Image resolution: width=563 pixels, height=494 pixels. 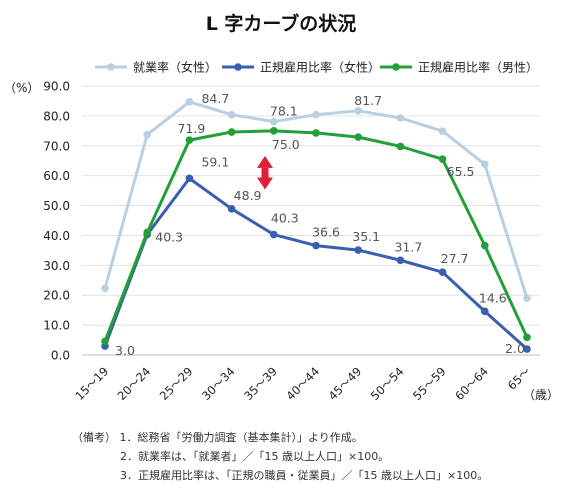 What do you see at coordinates (408, 246) in the screenshot?
I see `data-label: 31.7` at bounding box center [408, 246].